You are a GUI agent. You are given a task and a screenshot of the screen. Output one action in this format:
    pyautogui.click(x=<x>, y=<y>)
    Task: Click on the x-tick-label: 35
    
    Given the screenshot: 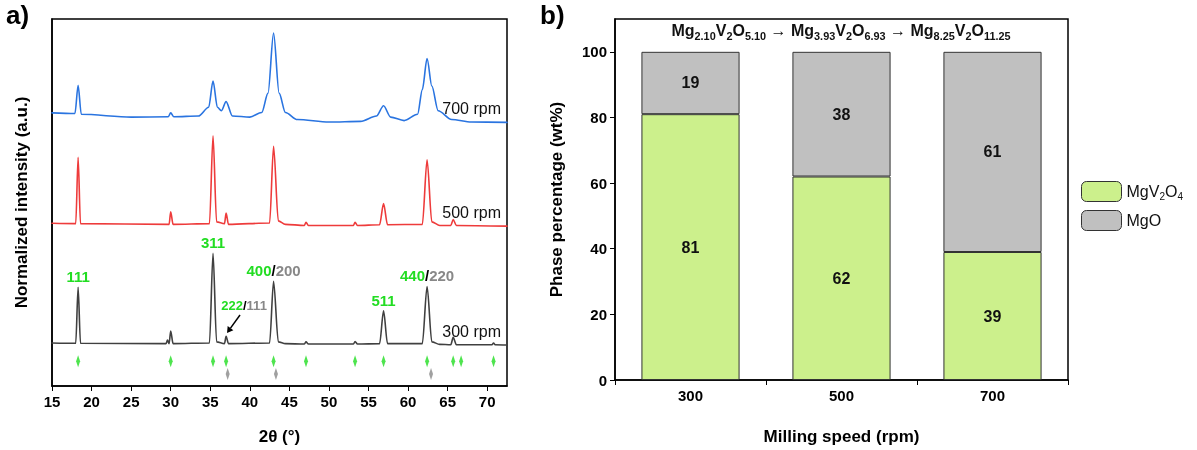 What is the action you would take?
    pyautogui.click(x=210, y=401)
    